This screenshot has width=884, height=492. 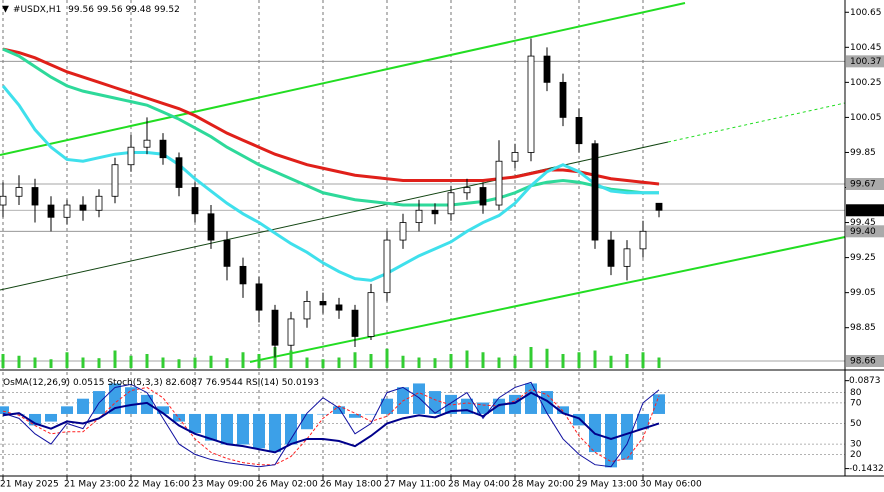 What do you see at coordinates (856, 455) in the screenshot?
I see `osc-tick-label: 20` at bounding box center [856, 455].